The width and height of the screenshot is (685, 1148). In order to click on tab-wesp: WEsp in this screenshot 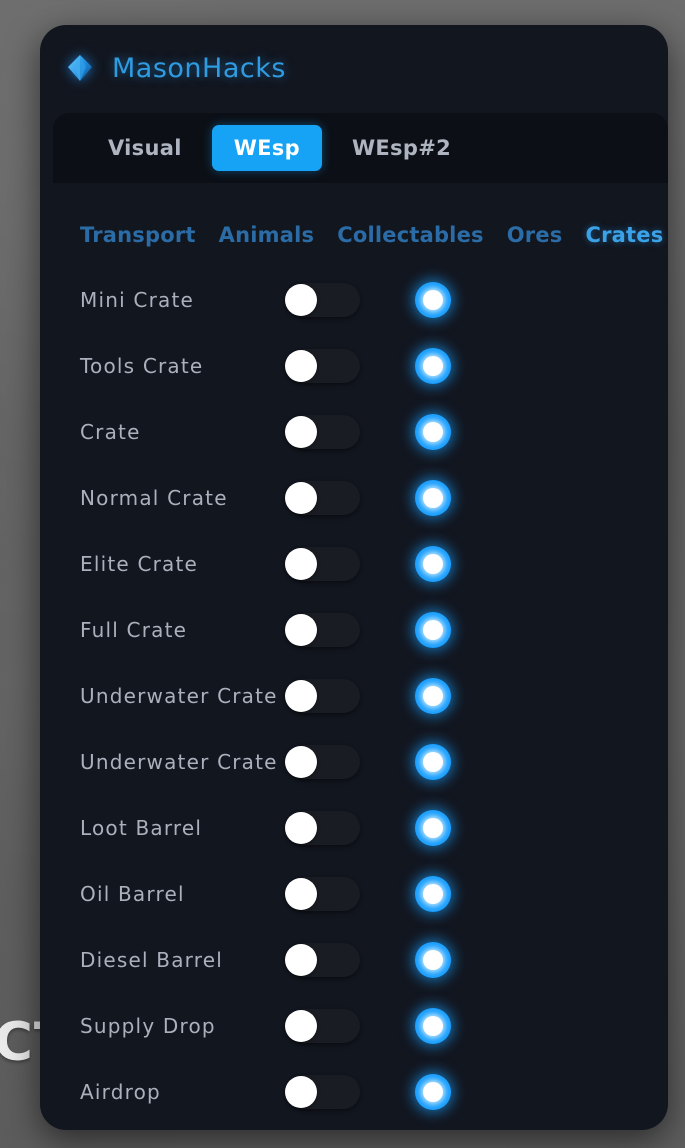, I will do `click(266, 148)`.